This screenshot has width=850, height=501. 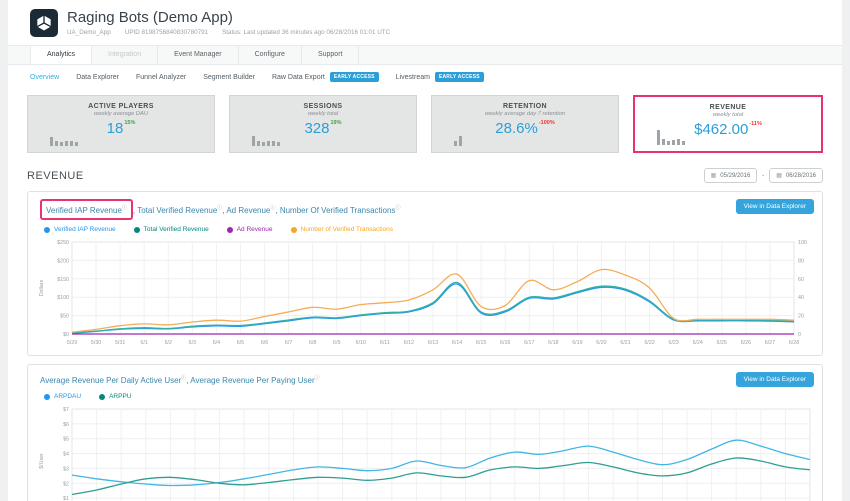 What do you see at coordinates (144, 343) in the screenshot?
I see `svg-text: 6/1` at bounding box center [144, 343].